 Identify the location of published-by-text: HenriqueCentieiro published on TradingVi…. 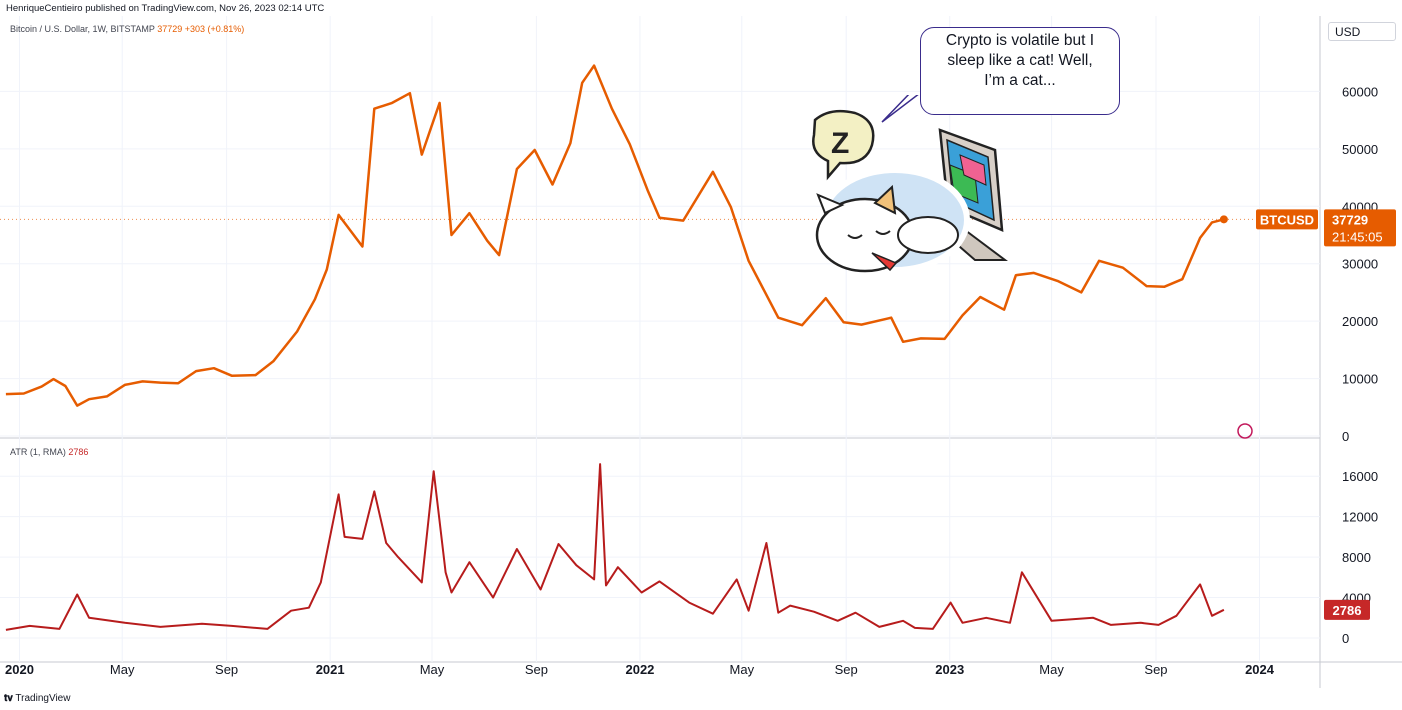
(165, 8).